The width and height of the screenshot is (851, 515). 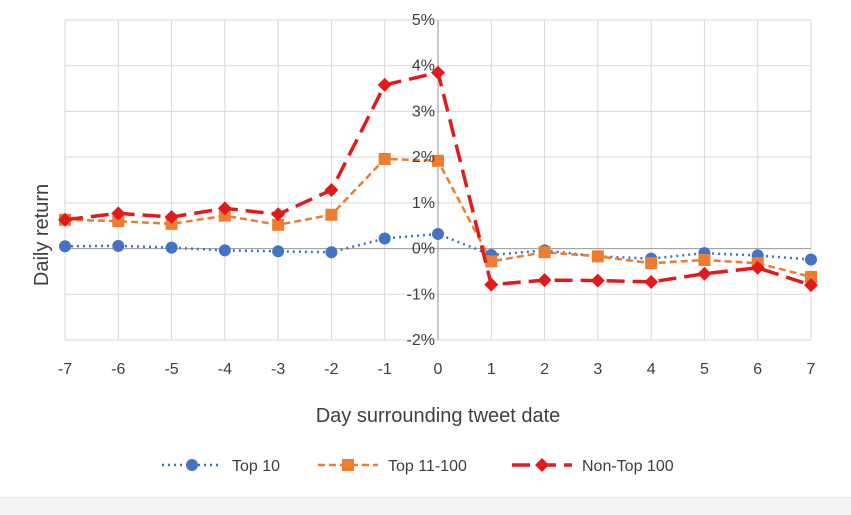 What do you see at coordinates (427, 466) in the screenshot?
I see `legend-label: Top 11-100` at bounding box center [427, 466].